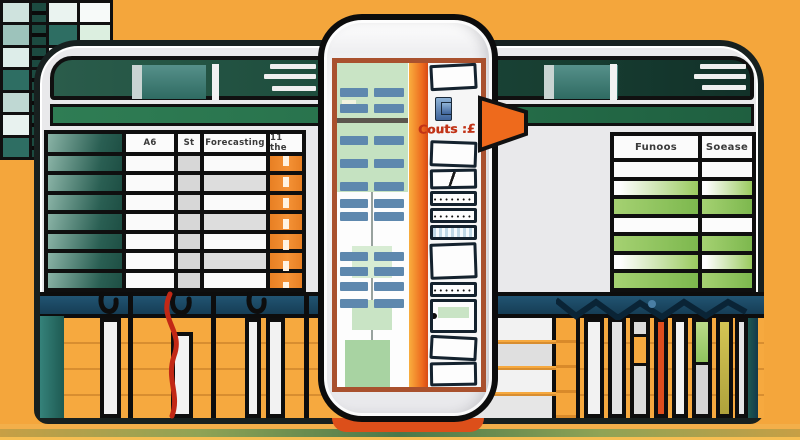 Image resolution: width=800 pixels, height=440 pixels. What do you see at coordinates (235, 143) in the screenshot?
I see `column-header-cell: Forecasting` at bounding box center [235, 143].